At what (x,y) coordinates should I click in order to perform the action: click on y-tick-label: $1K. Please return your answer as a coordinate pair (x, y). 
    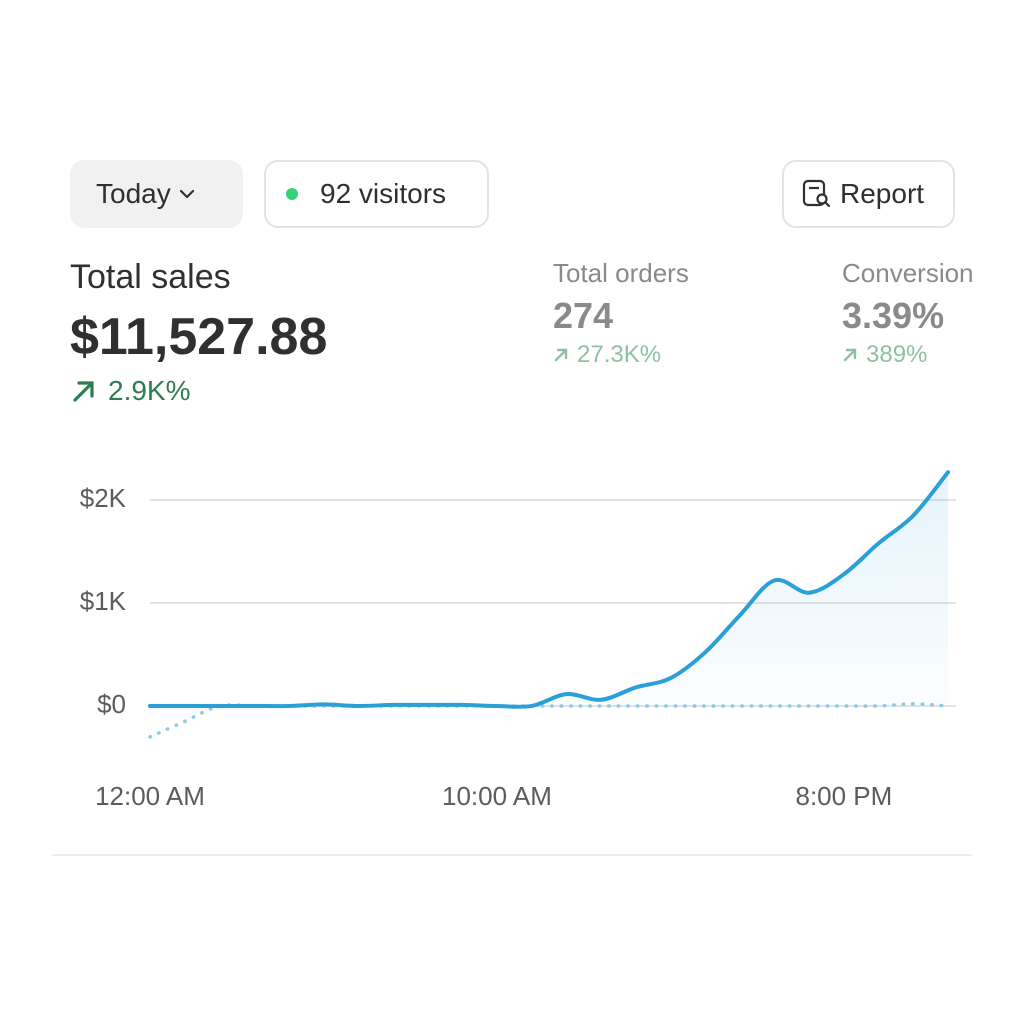
    Looking at the image, I should click on (103, 601).